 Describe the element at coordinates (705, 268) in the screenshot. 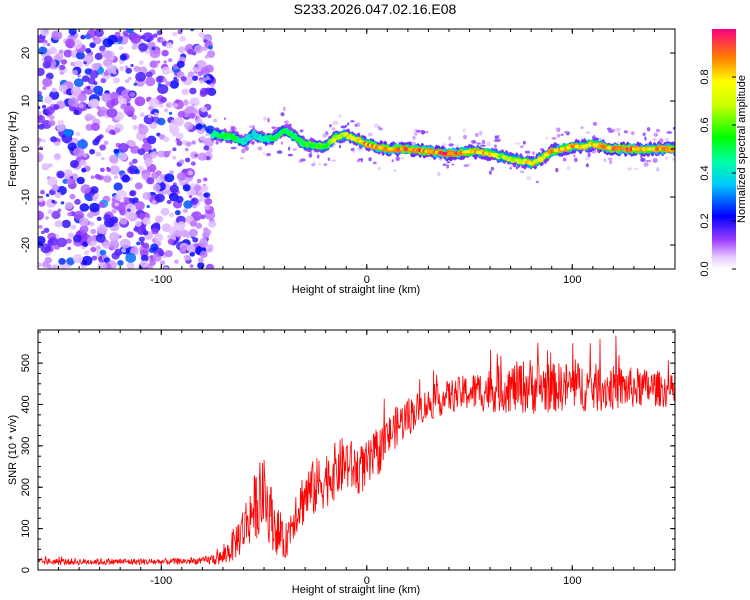

I see `colorbar-tick-label: 0.0` at that location.